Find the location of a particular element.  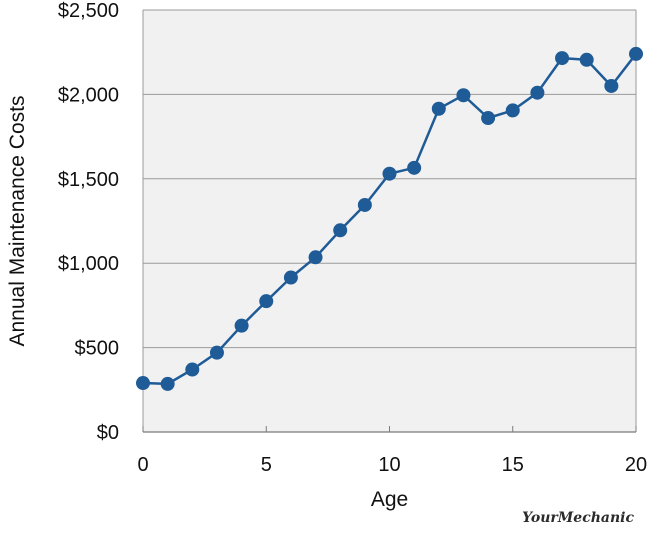

x-axis-tick-labels: 0 5 10 15 20 is located at coordinates (392, 451).